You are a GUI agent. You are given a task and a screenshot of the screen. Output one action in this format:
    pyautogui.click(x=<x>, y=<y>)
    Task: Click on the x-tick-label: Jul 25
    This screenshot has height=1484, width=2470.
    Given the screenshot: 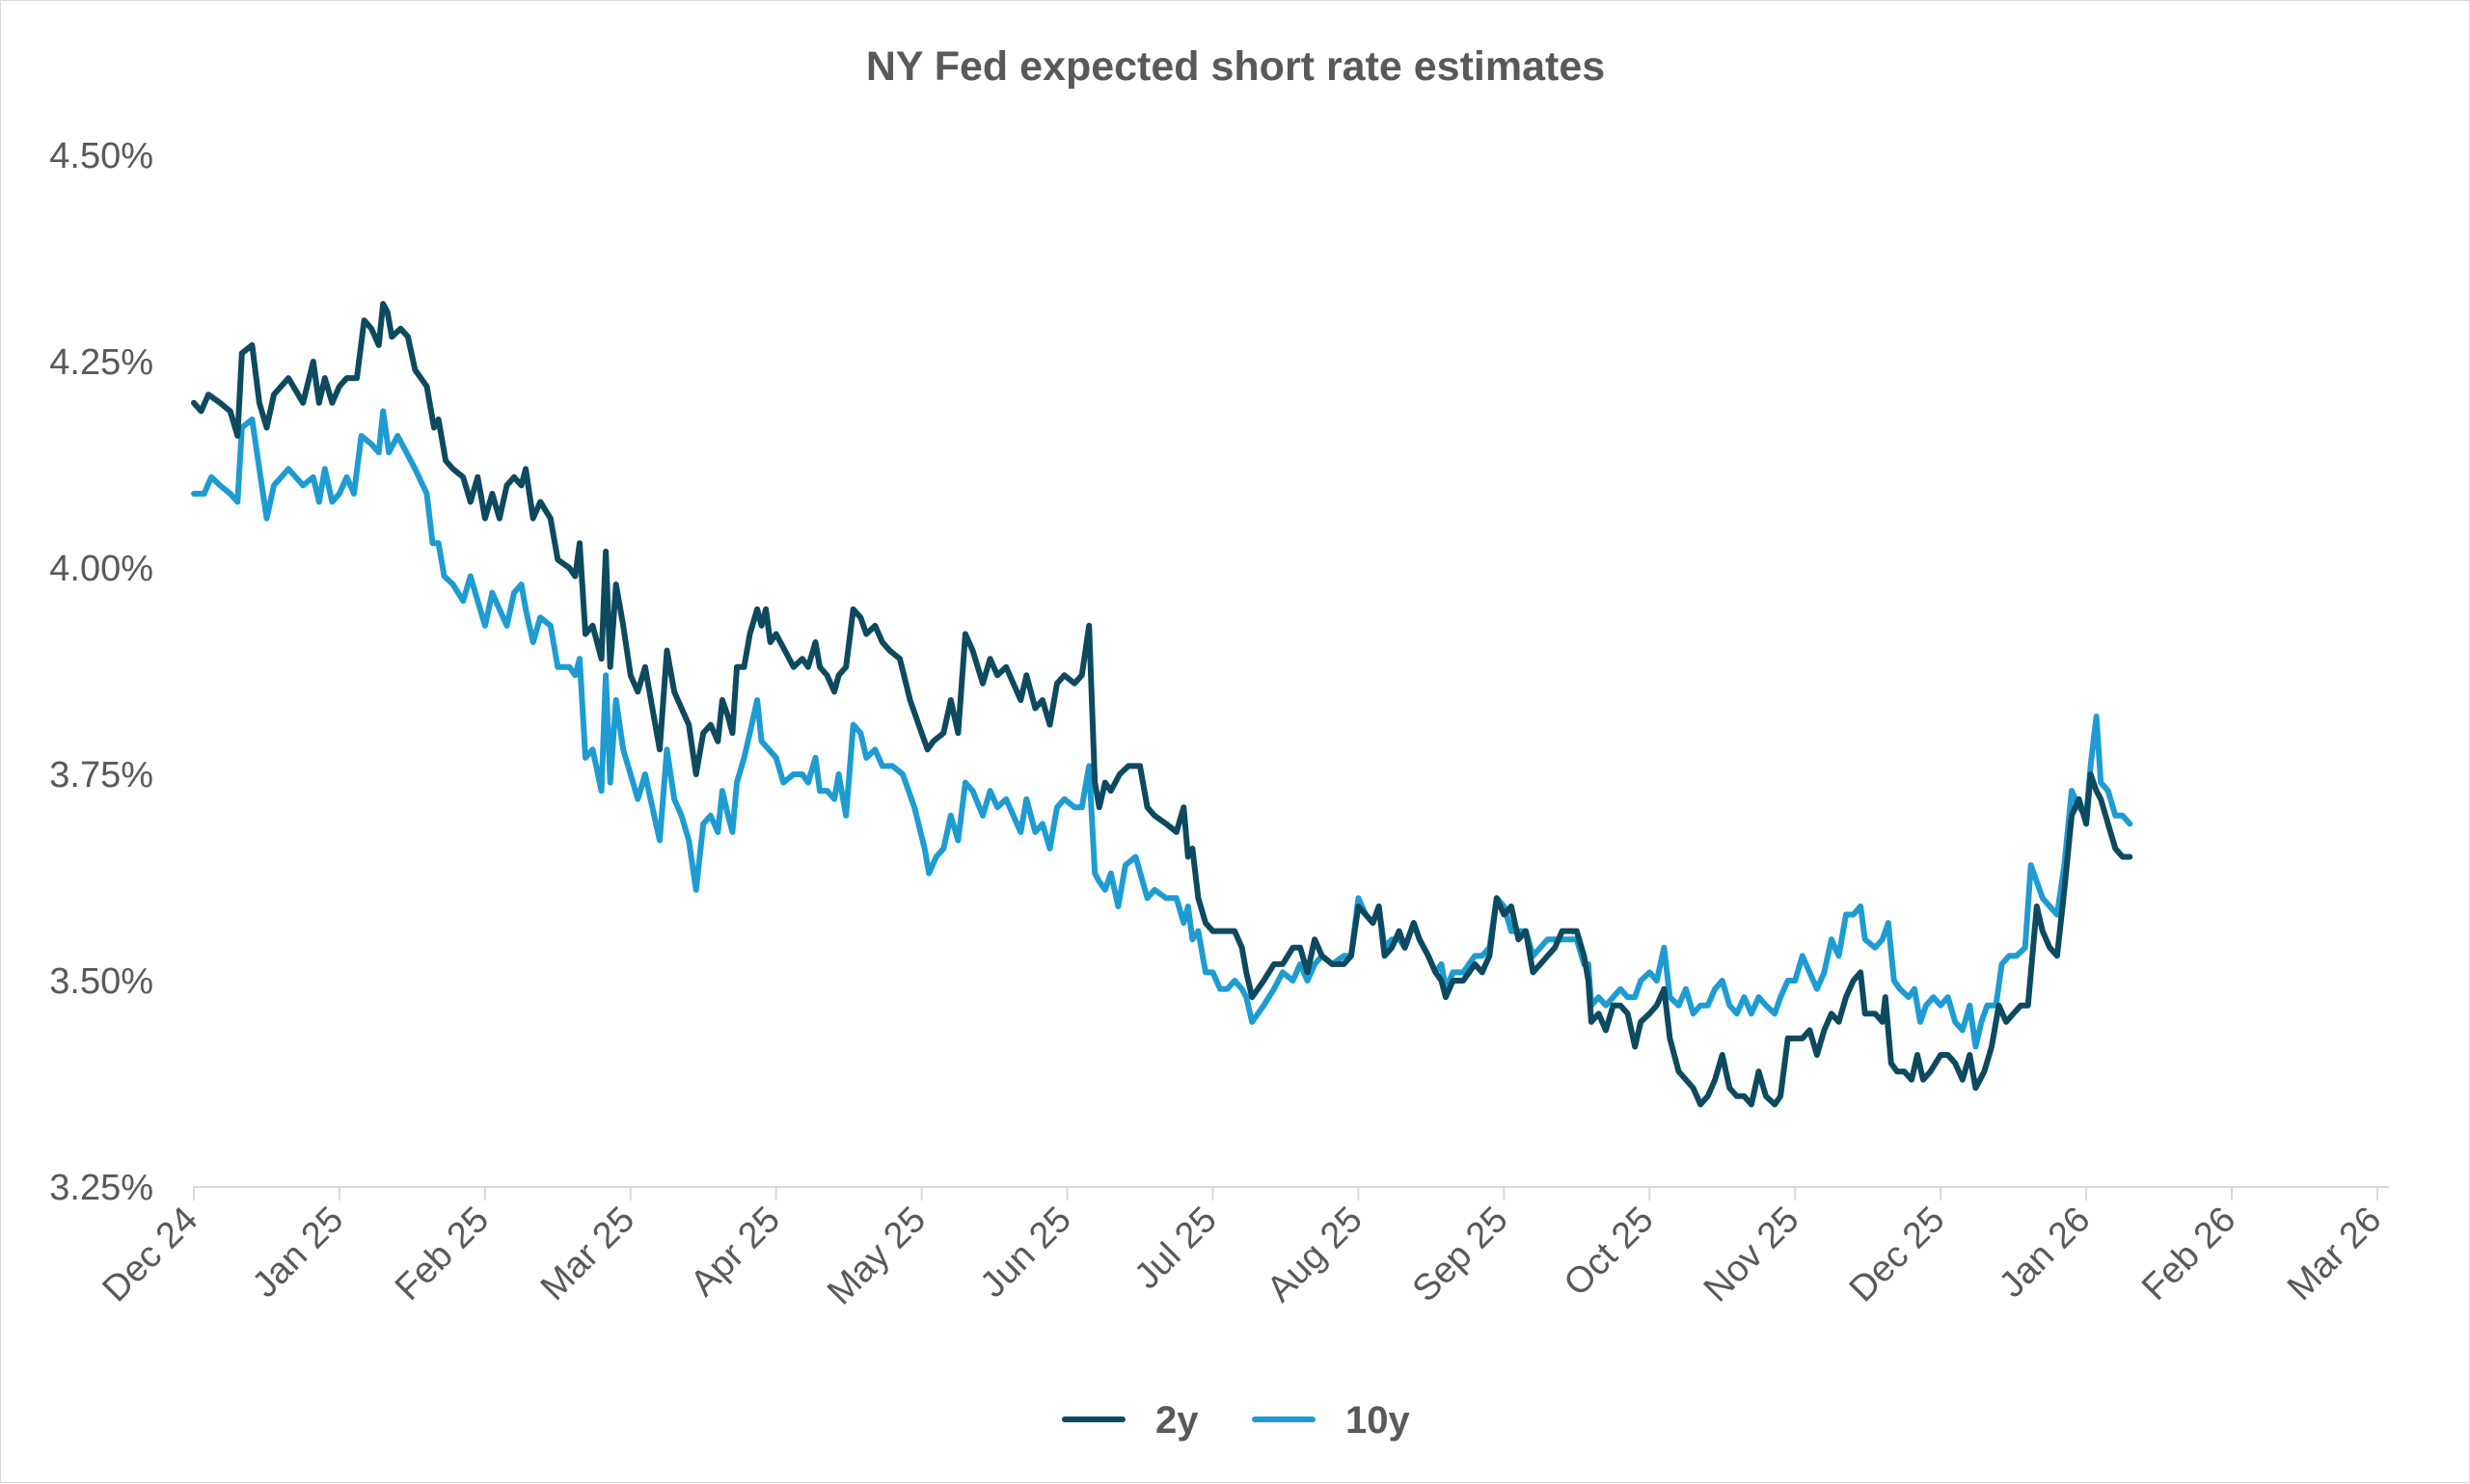 What is the action you would take?
    pyautogui.click(x=1175, y=1248)
    